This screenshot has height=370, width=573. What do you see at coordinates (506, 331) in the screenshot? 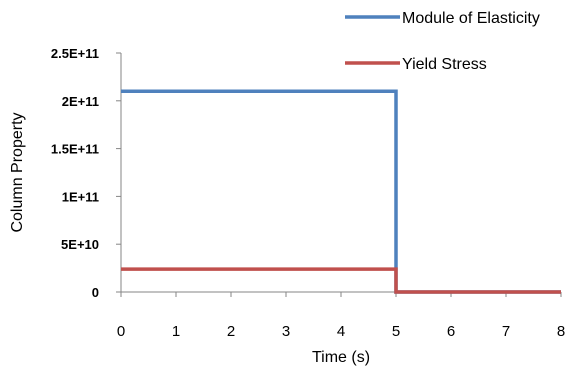
I see `x-tick-label: 7` at bounding box center [506, 331].